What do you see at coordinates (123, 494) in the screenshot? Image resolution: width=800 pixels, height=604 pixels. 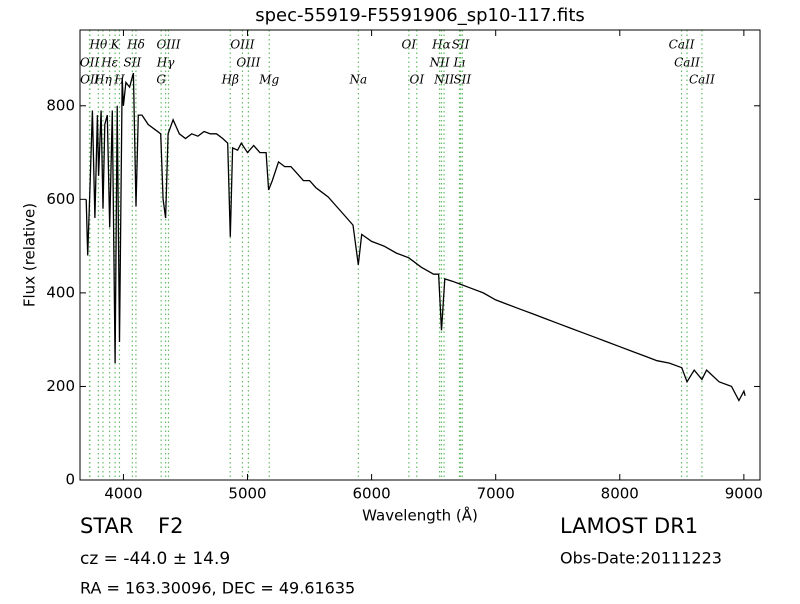 I see `x-tick-label: 4000` at bounding box center [123, 494].